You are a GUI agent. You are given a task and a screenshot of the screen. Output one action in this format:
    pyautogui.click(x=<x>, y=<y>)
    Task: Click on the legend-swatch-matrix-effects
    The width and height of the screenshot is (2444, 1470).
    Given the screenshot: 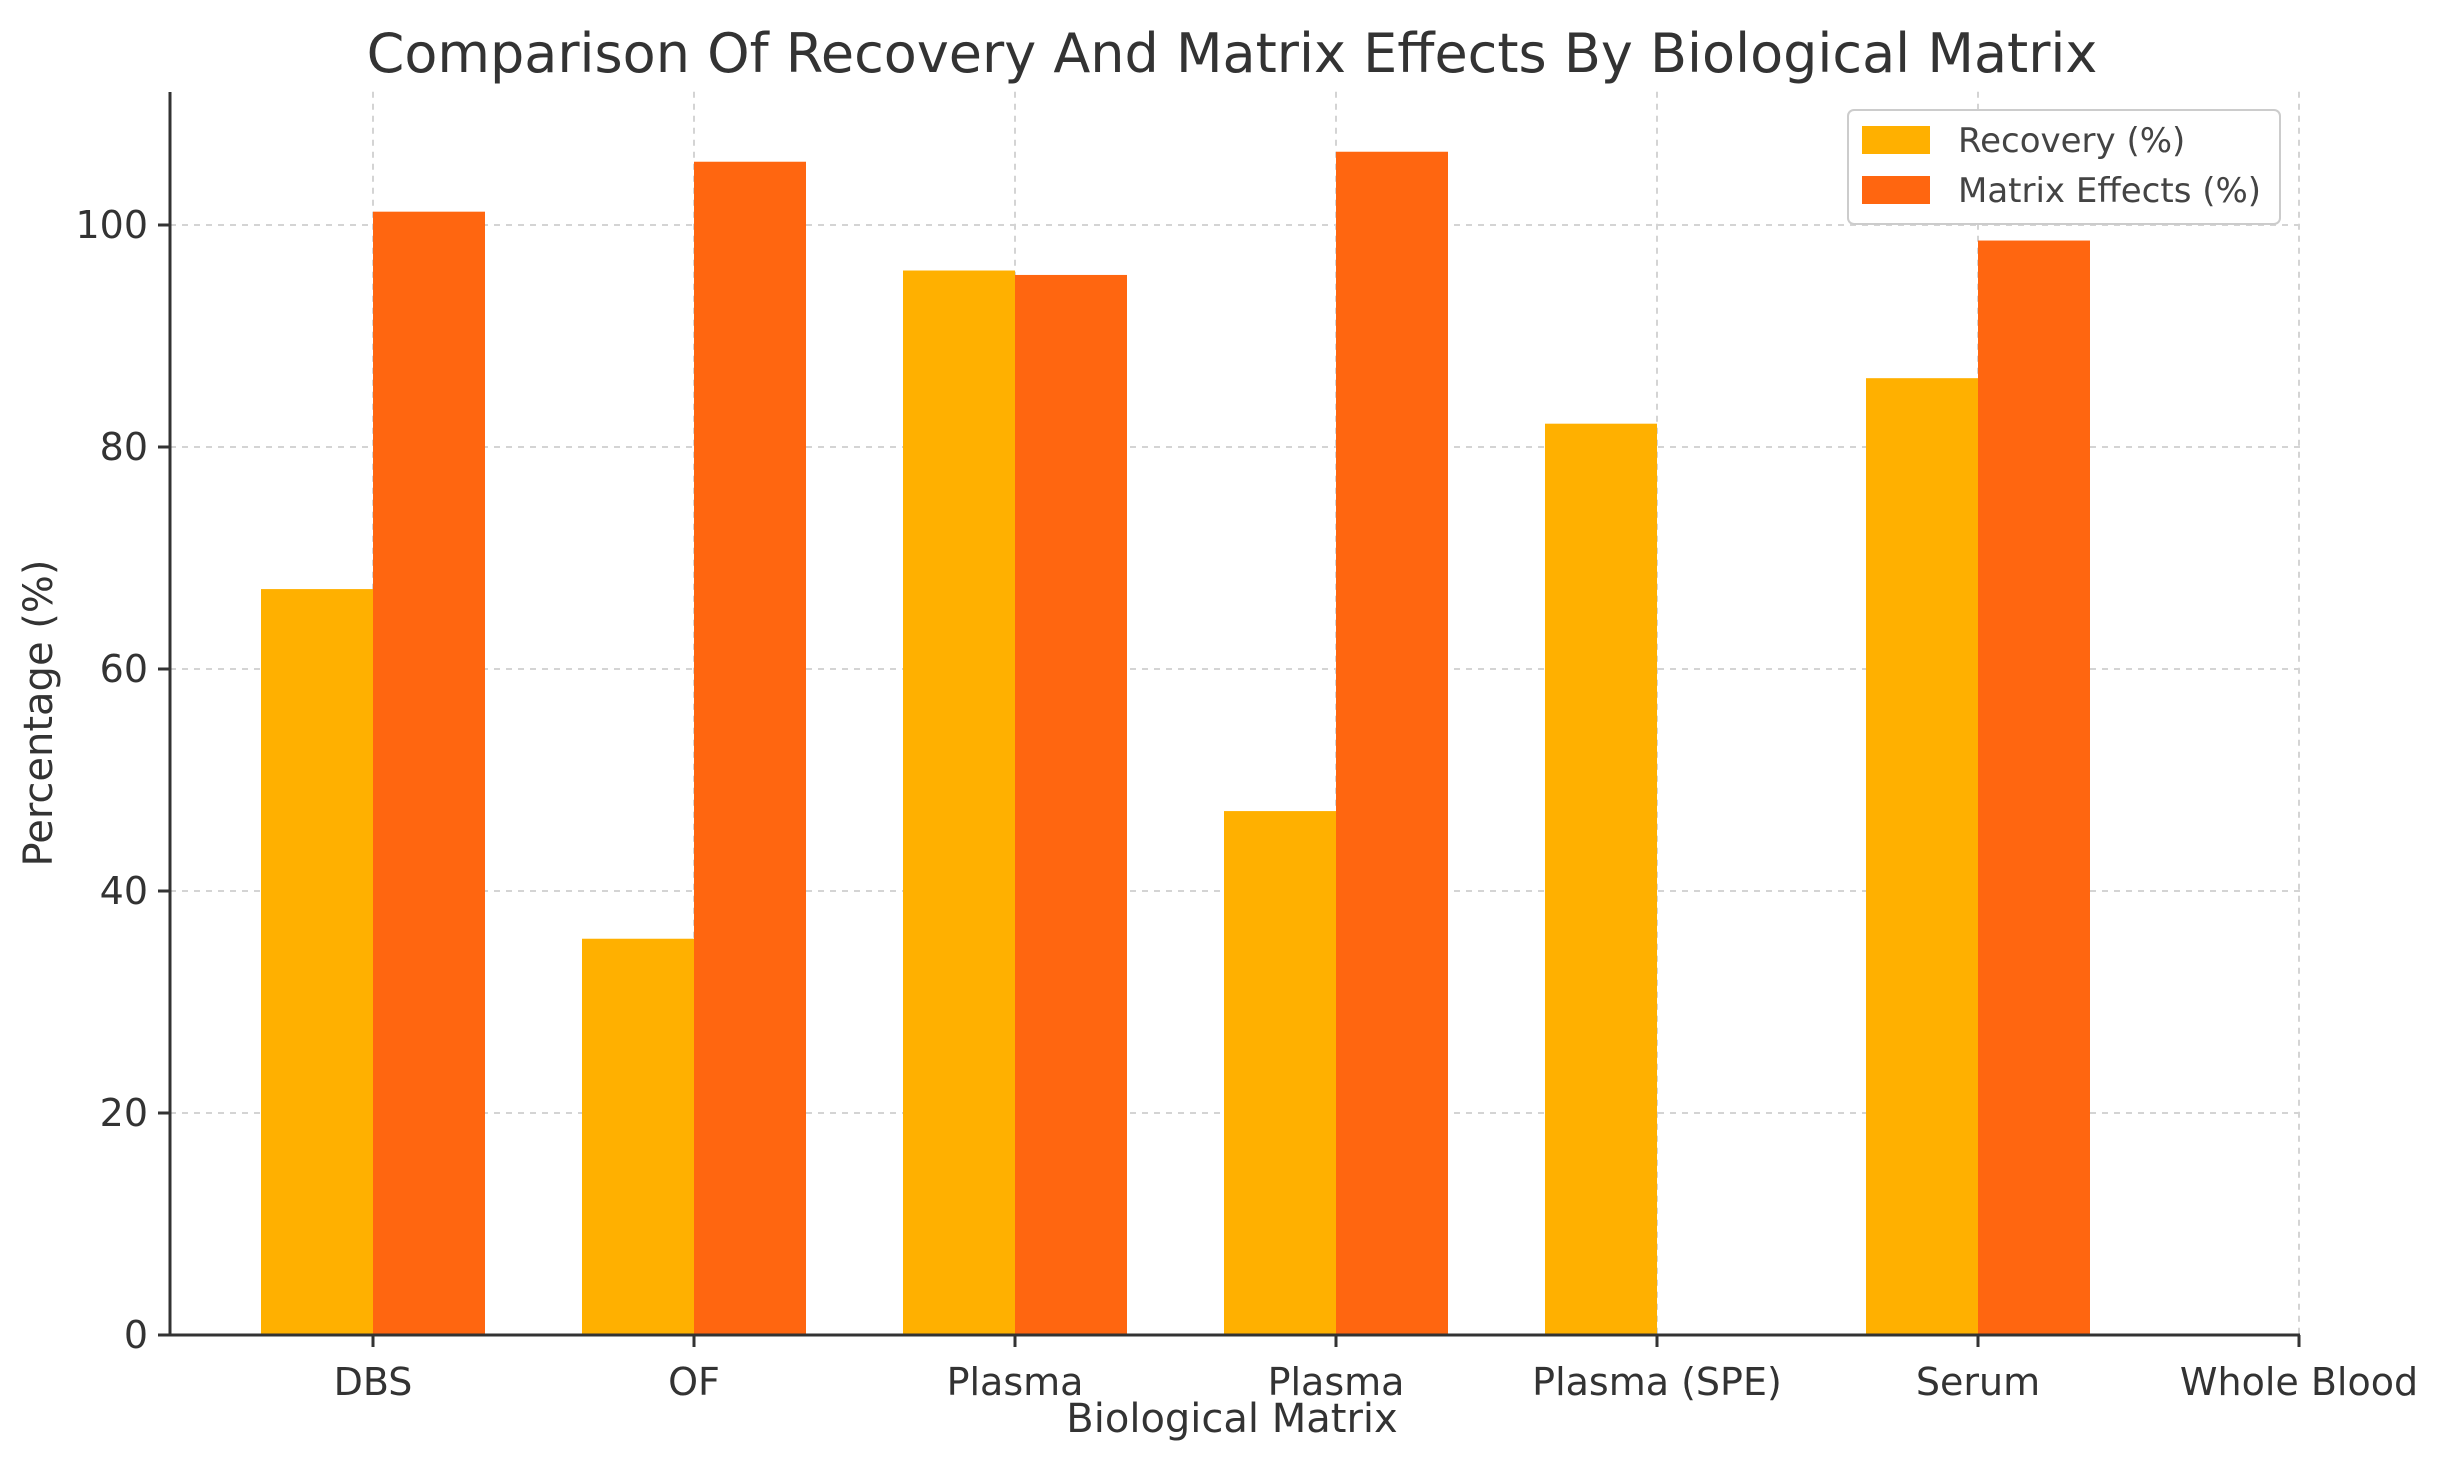 What is the action you would take?
    pyautogui.click(x=1896, y=190)
    